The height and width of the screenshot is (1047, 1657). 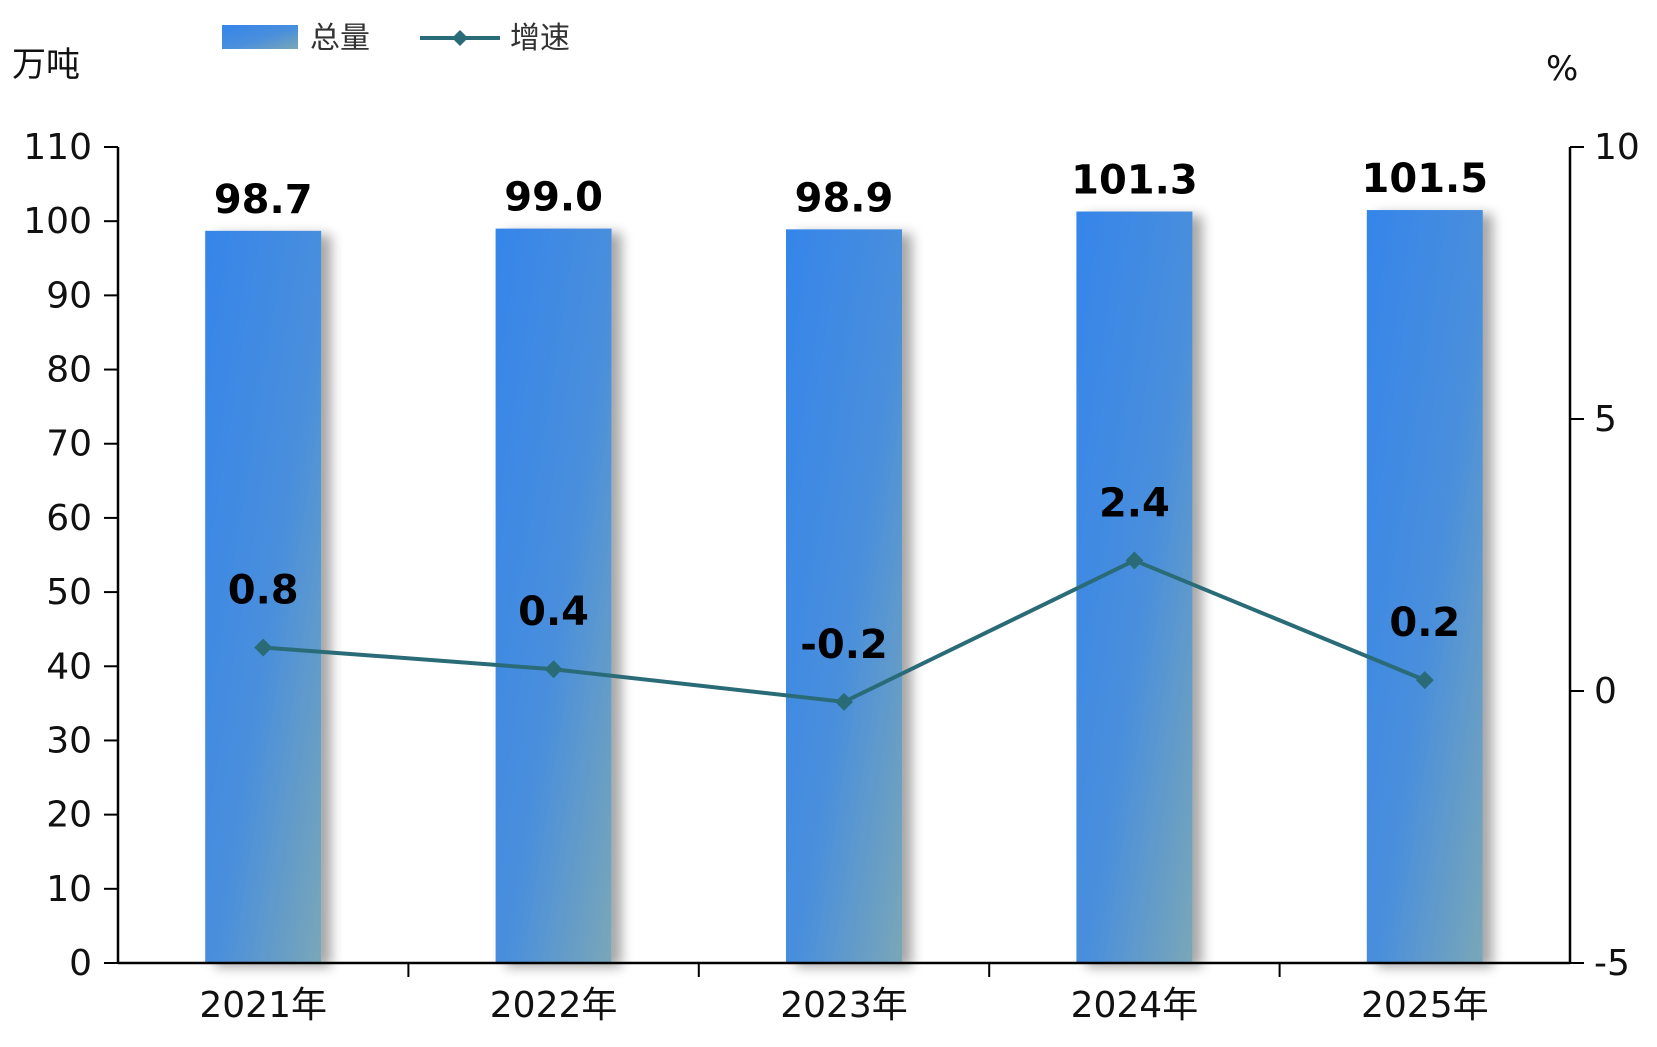 I want to click on y-left-tick-label-9: 90, so click(x=69, y=295).